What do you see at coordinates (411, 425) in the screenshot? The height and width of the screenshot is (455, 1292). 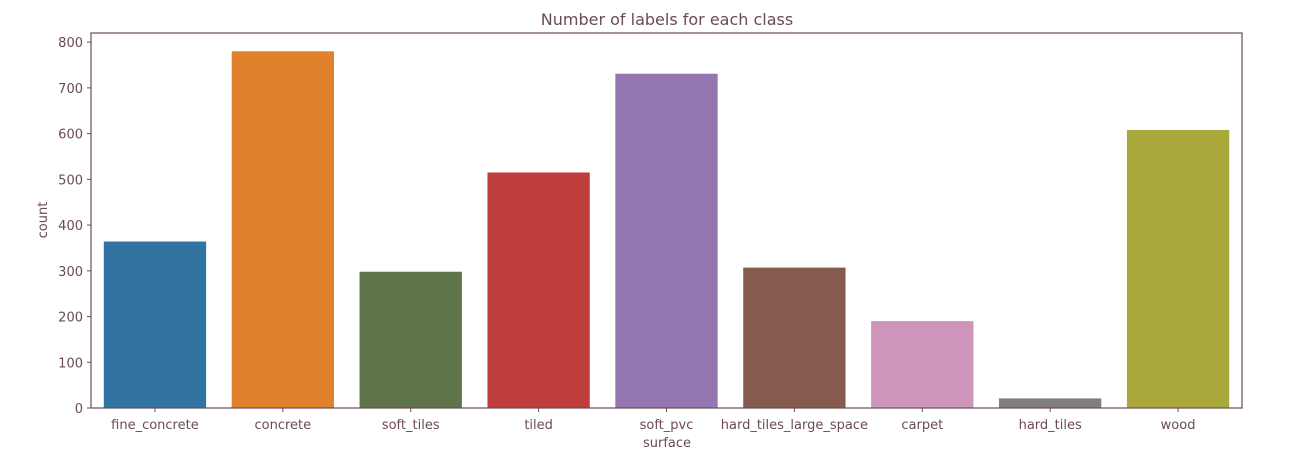 I see `x-tick-label: soft_tiles` at bounding box center [411, 425].